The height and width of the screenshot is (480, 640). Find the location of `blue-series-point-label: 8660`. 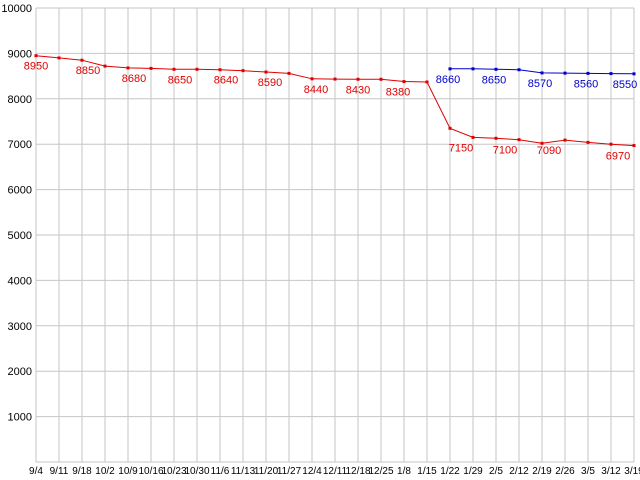

blue-series-point-label: 8660 is located at coordinates (448, 80).